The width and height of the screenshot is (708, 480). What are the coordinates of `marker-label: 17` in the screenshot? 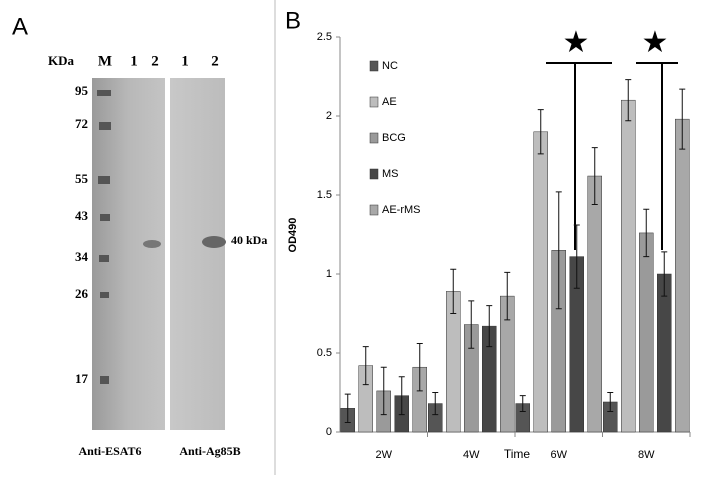 It's located at (82, 378).